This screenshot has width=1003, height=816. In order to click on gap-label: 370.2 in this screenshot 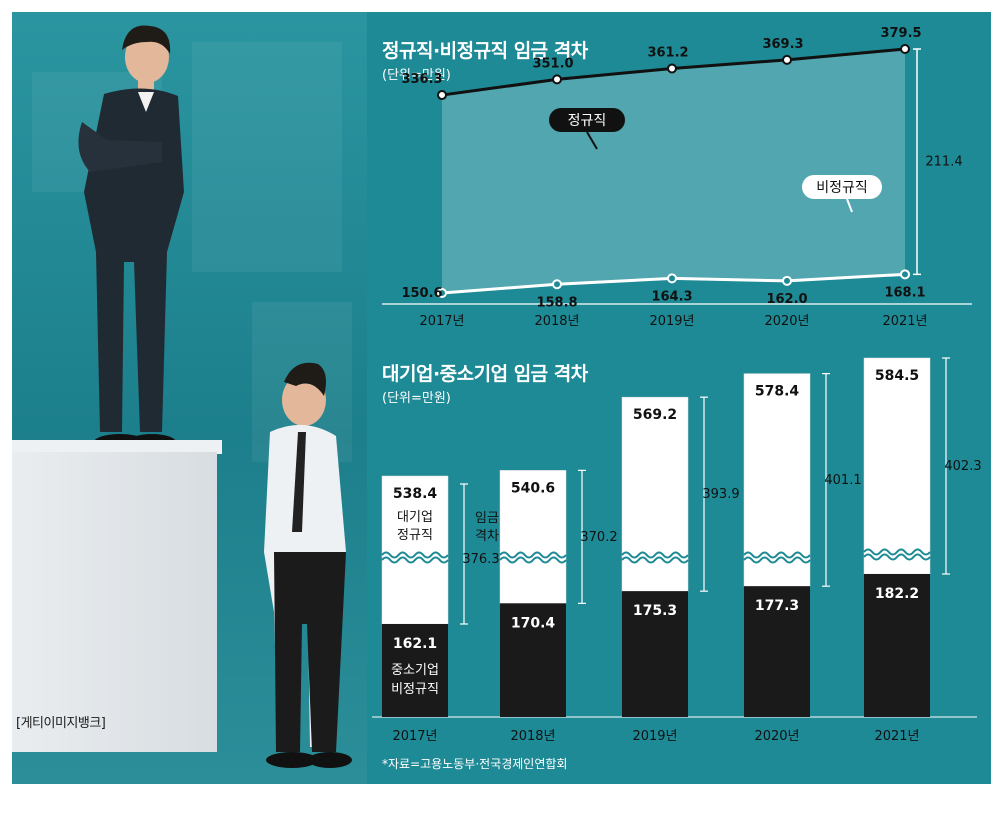, I will do `click(598, 537)`.